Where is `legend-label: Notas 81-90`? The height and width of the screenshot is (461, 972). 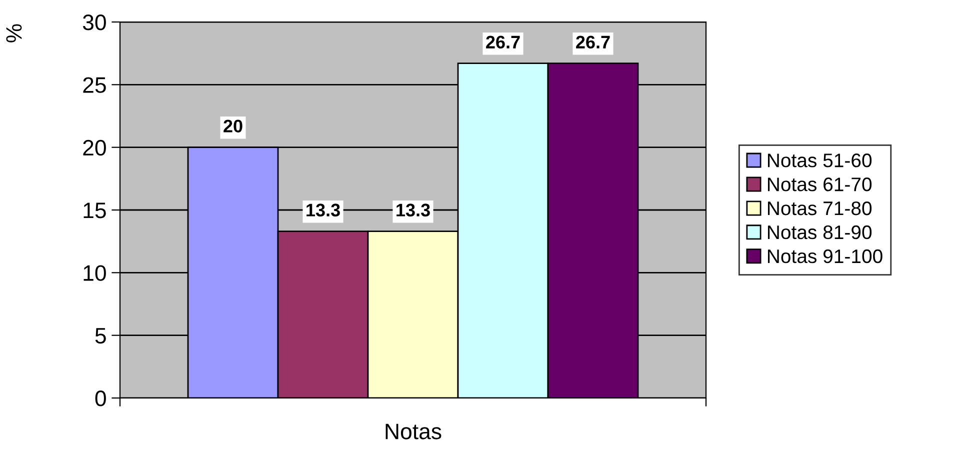 legend-label: Notas 81-90 is located at coordinates (820, 232).